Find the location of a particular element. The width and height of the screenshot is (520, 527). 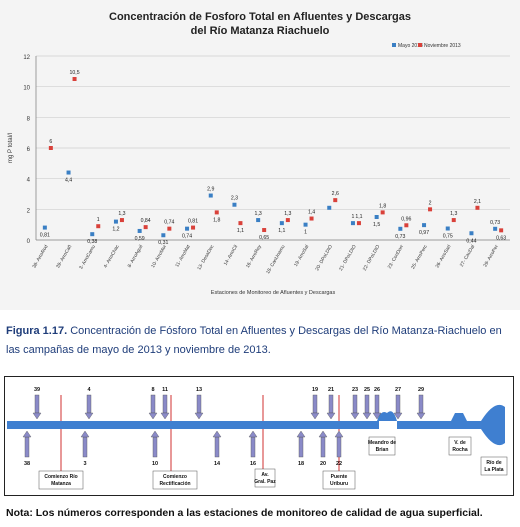

boundary-tag-text: Comienzo is located at coordinates (175, 477).